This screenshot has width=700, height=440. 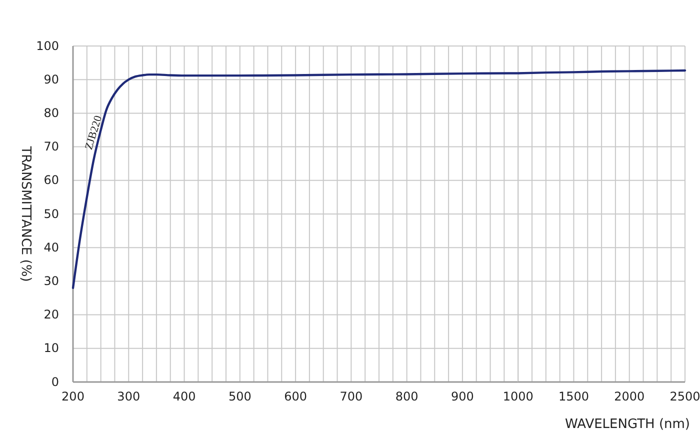 I want to click on x-tick-label: 300, so click(x=128, y=397).